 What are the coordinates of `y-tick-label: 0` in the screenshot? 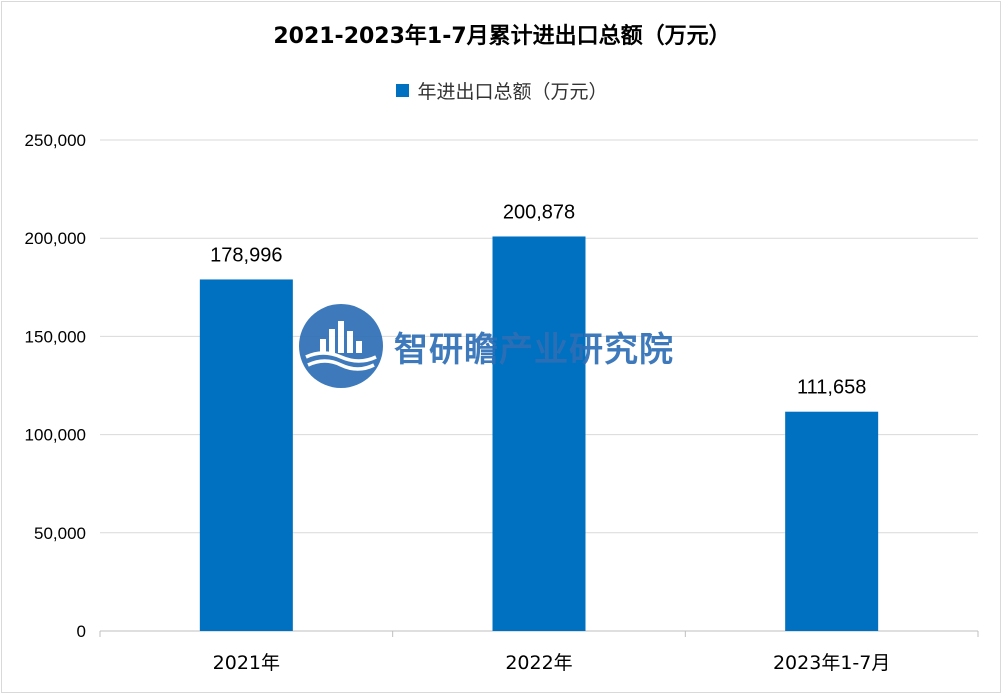 It's located at (81, 631).